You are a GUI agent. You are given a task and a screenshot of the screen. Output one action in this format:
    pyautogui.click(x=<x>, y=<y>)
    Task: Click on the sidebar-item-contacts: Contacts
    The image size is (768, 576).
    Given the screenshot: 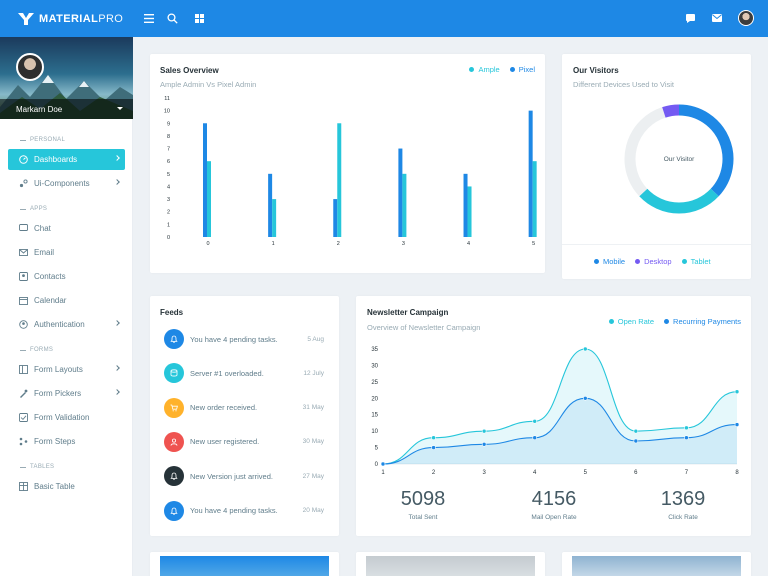 What is the action you would take?
    pyautogui.click(x=66, y=276)
    